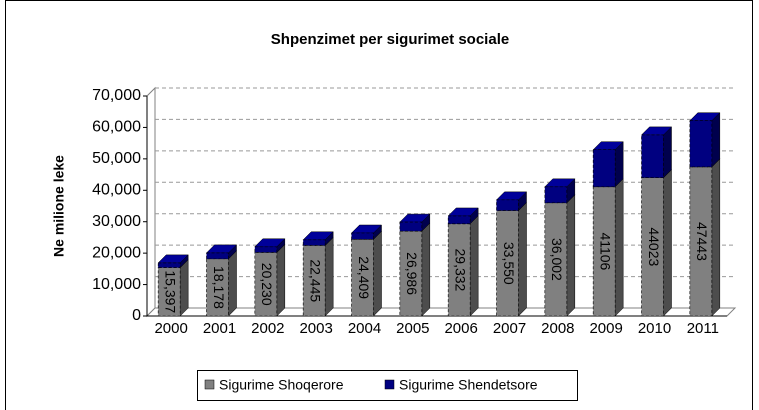 The width and height of the screenshot is (759, 410). What do you see at coordinates (468, 385) in the screenshot?
I see `legend-label: Sigurime Shendetsore` at bounding box center [468, 385].